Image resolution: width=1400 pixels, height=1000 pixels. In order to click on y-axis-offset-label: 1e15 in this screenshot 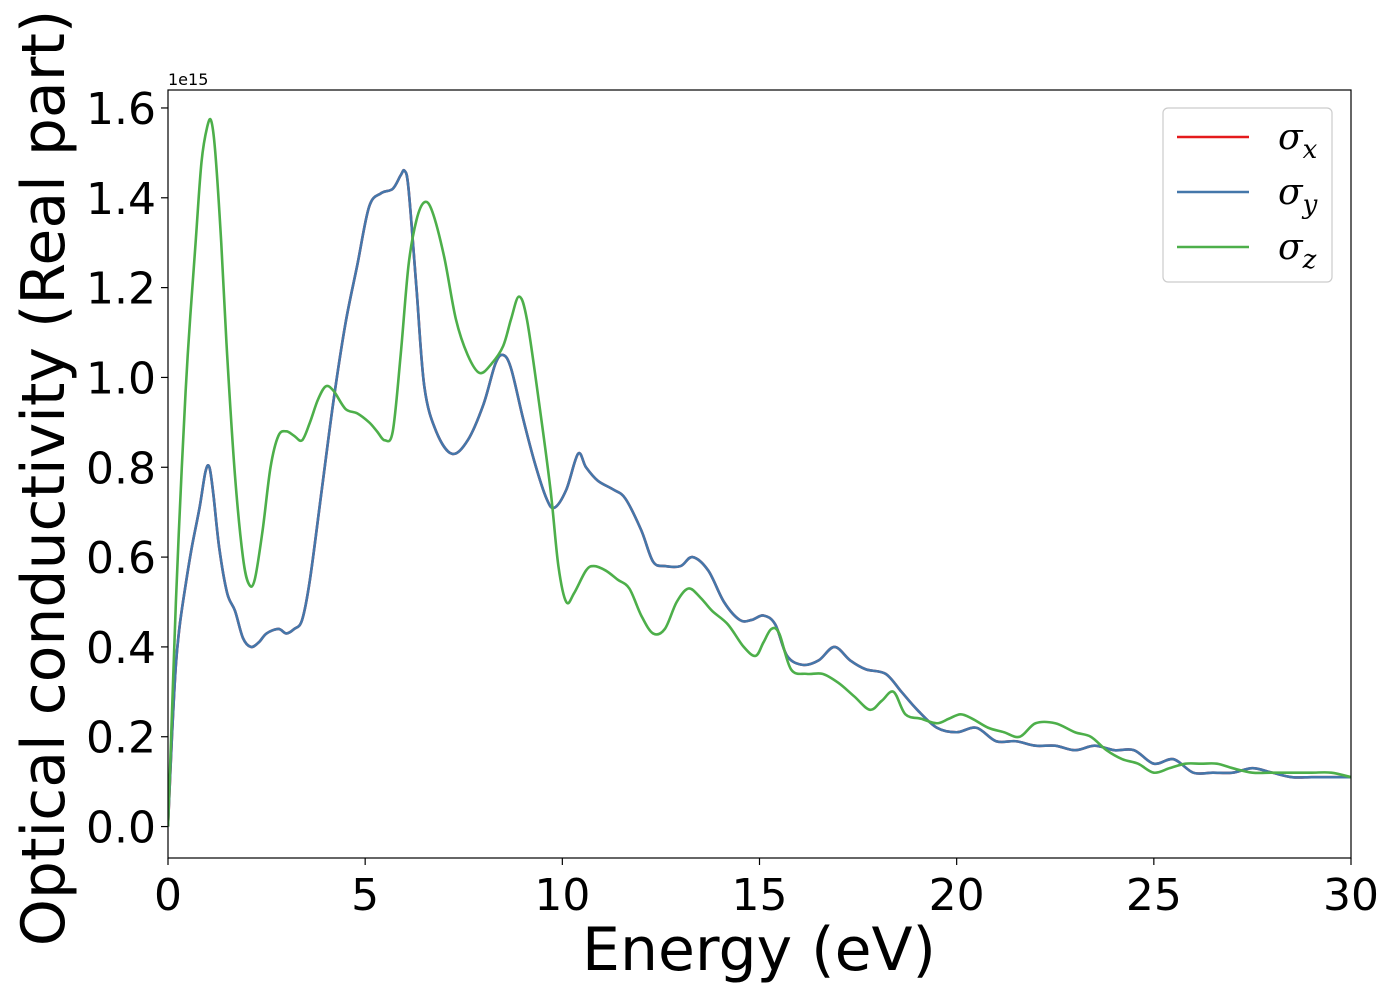, I will do `click(188, 79)`.